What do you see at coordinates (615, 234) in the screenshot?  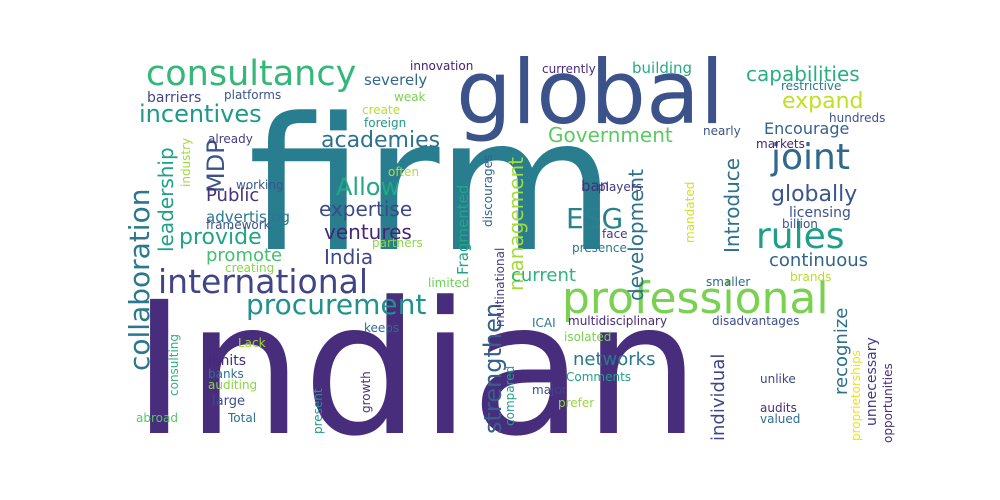 I see `word-face: face` at bounding box center [615, 234].